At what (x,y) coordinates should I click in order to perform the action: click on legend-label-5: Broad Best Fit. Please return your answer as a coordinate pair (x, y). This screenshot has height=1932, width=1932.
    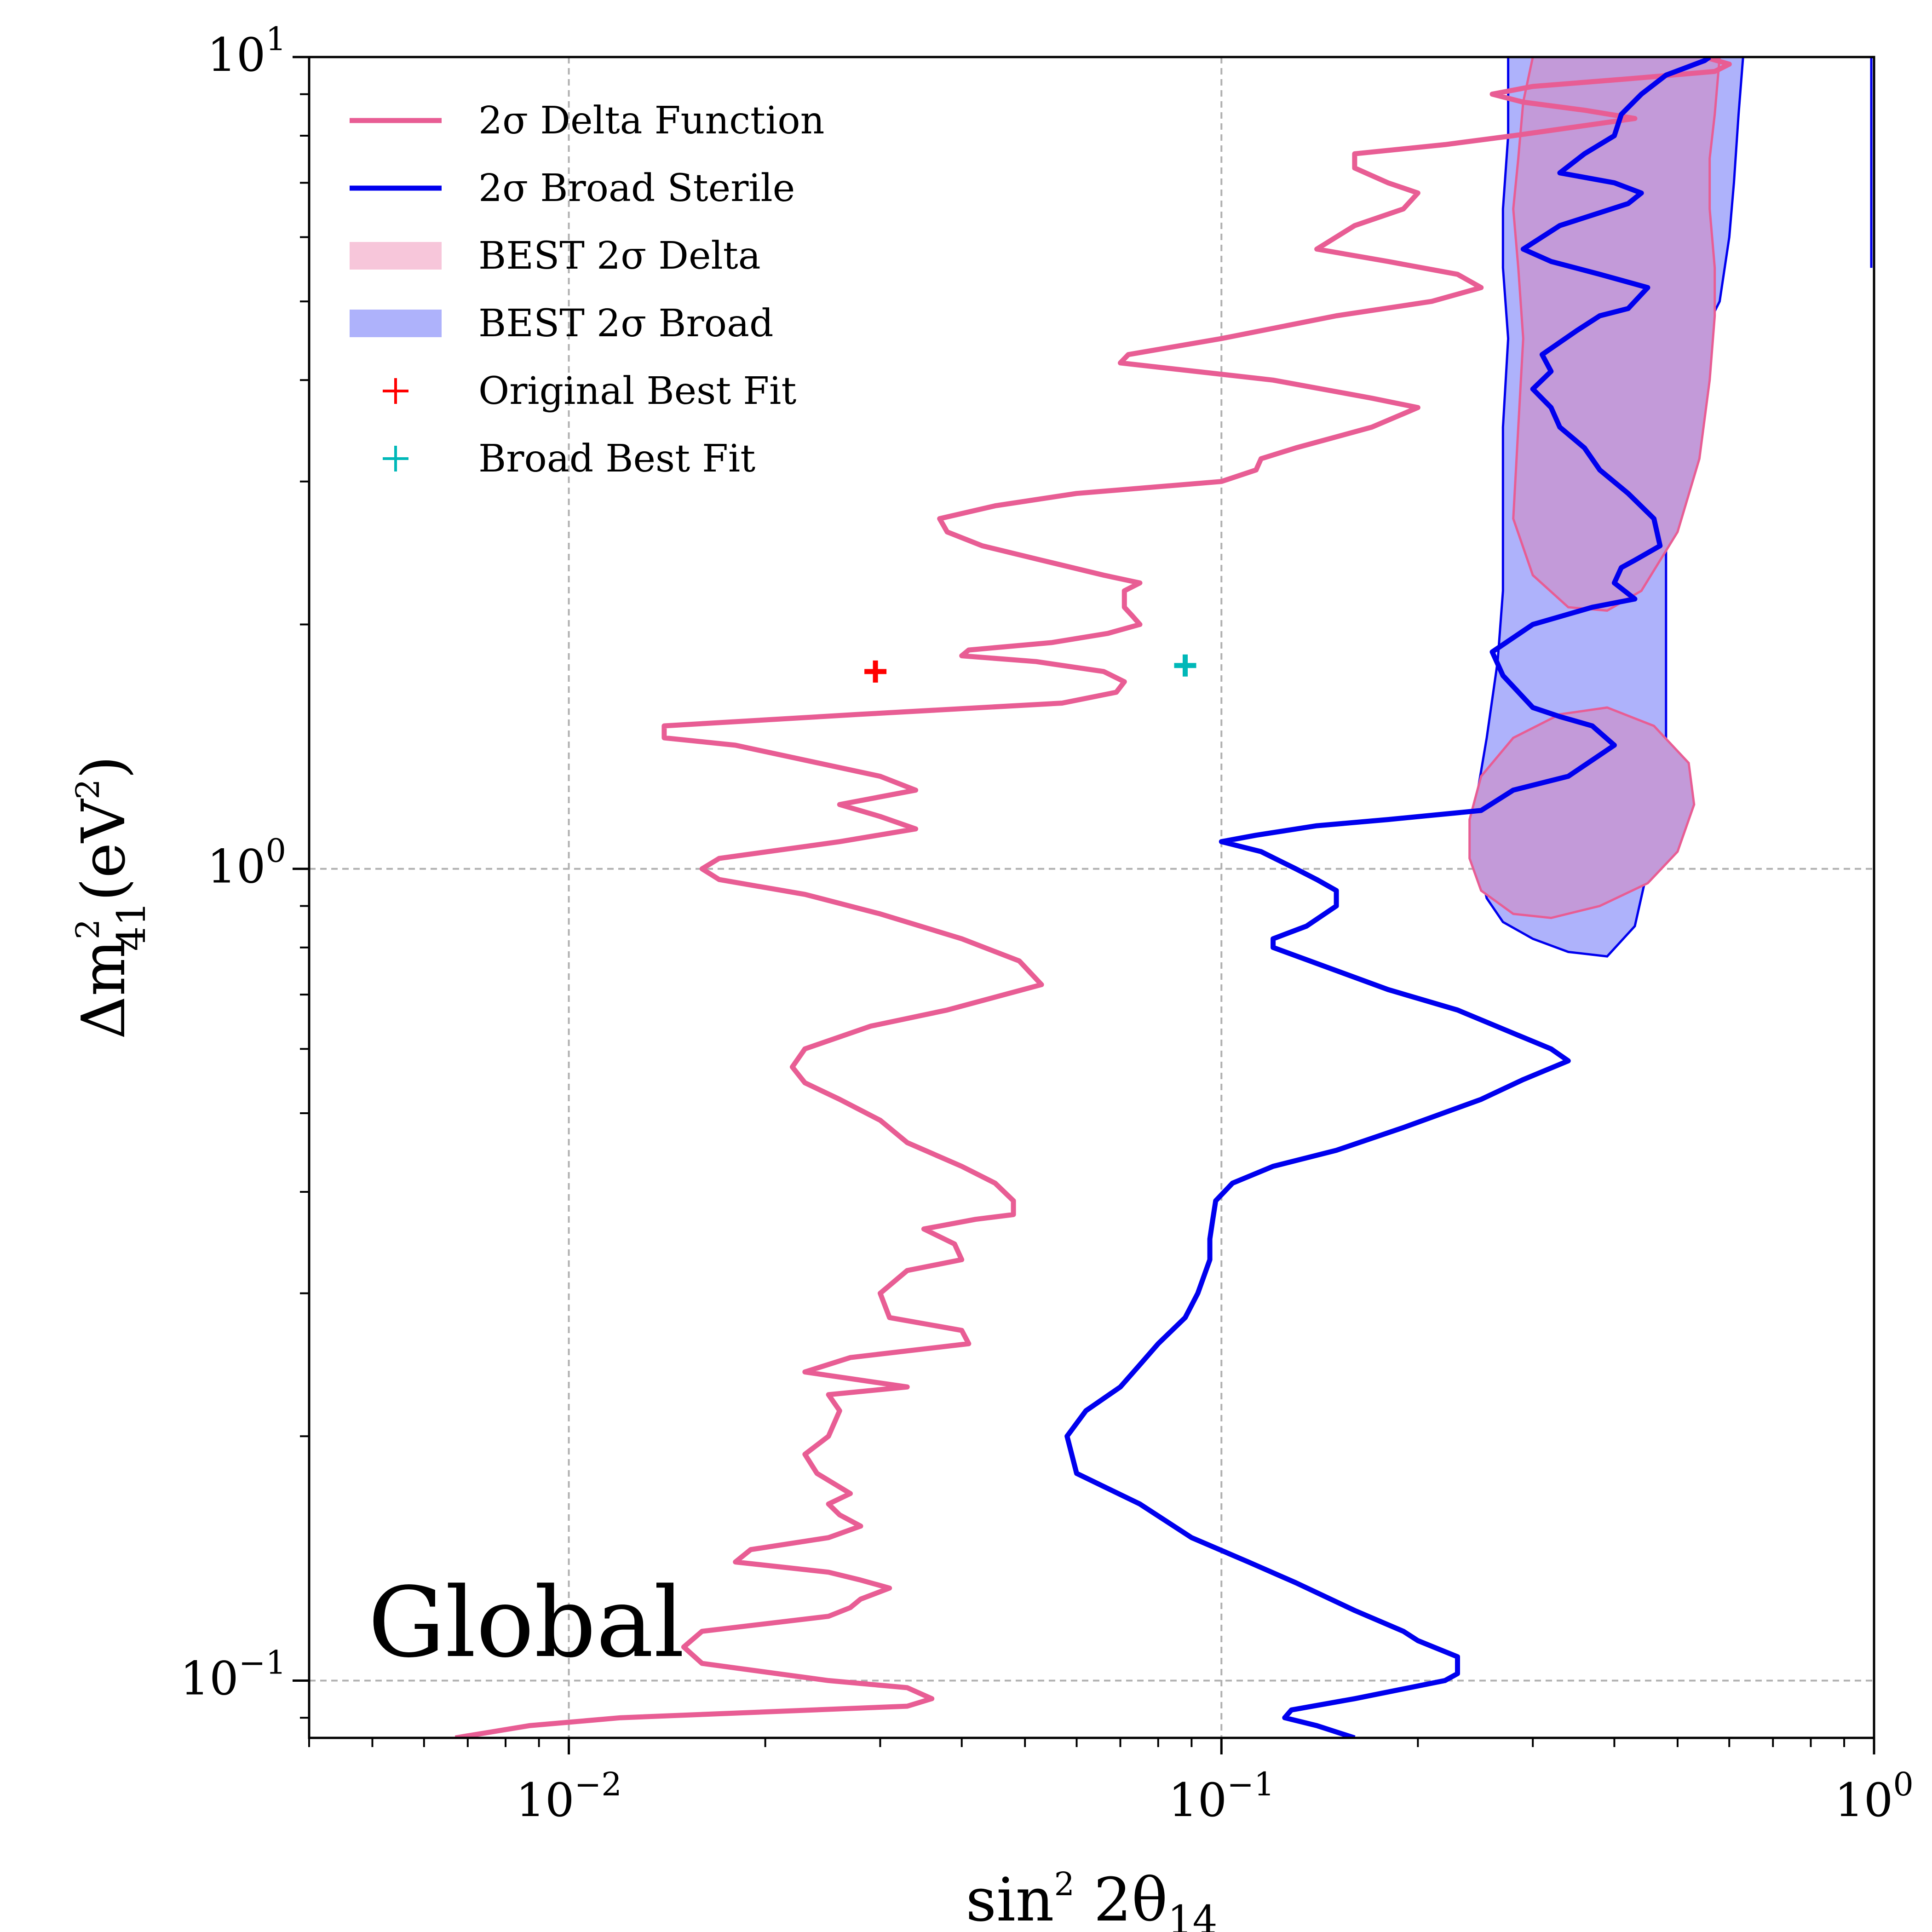
    Looking at the image, I should click on (616, 459).